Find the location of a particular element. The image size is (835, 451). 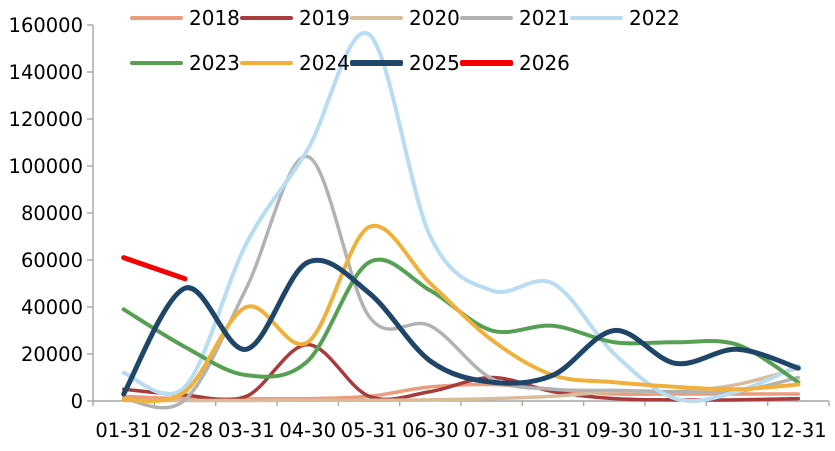

x-axis-label: 03-31 is located at coordinates (246, 430).